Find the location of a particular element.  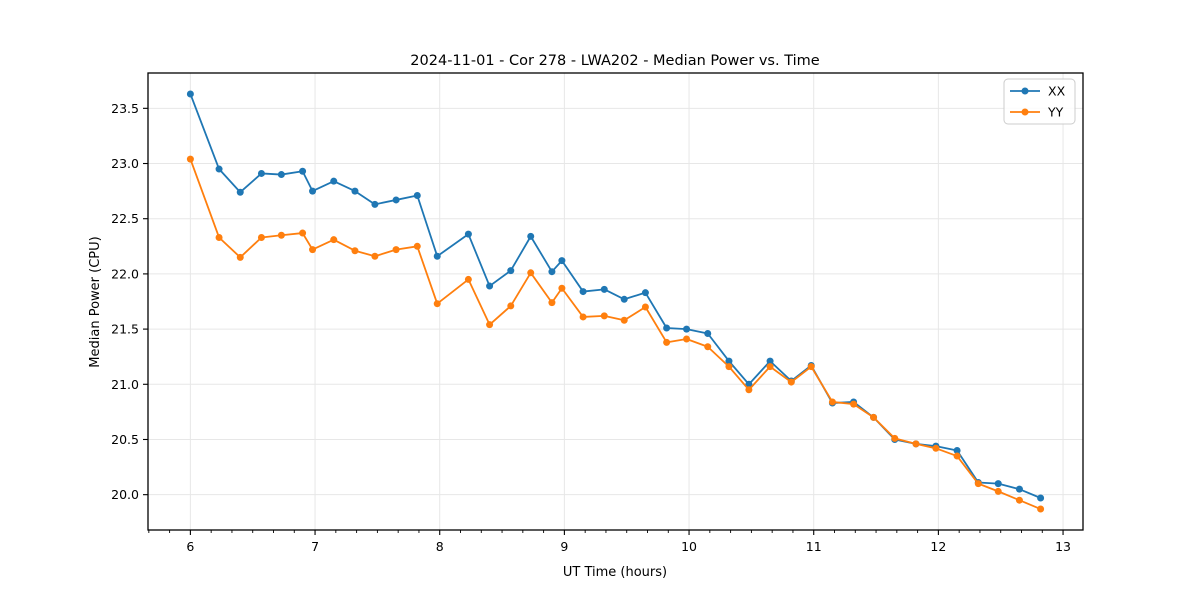

x-tick-label: 12 is located at coordinates (938, 546).